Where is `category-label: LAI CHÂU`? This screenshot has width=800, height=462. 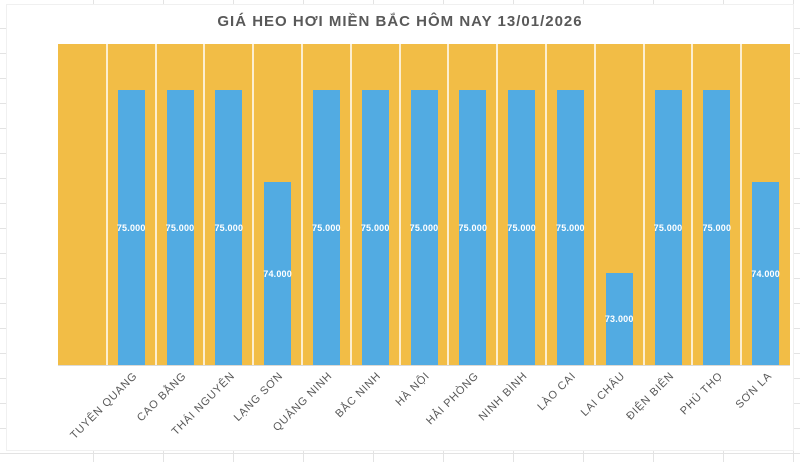 category-label: LAI CHÂU is located at coordinates (603, 394).